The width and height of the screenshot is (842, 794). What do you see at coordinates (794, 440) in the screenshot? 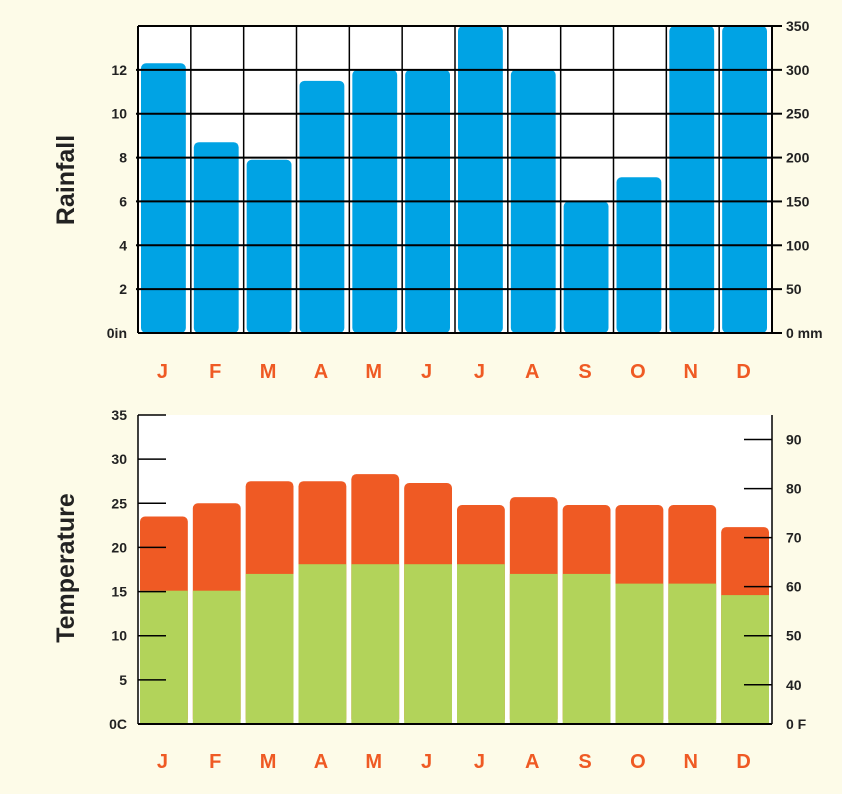
I see `temperature-right-tick-label: 90` at bounding box center [794, 440].